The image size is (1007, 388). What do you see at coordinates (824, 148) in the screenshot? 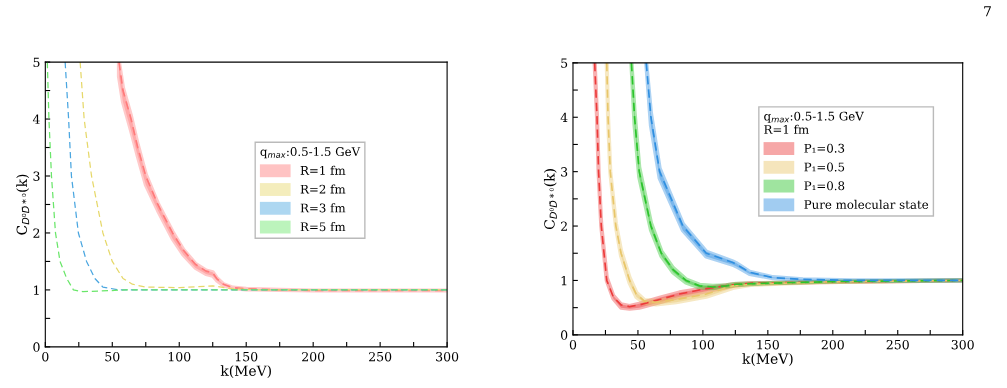
I see `legend-label: P₁=0.3` at bounding box center [824, 148].